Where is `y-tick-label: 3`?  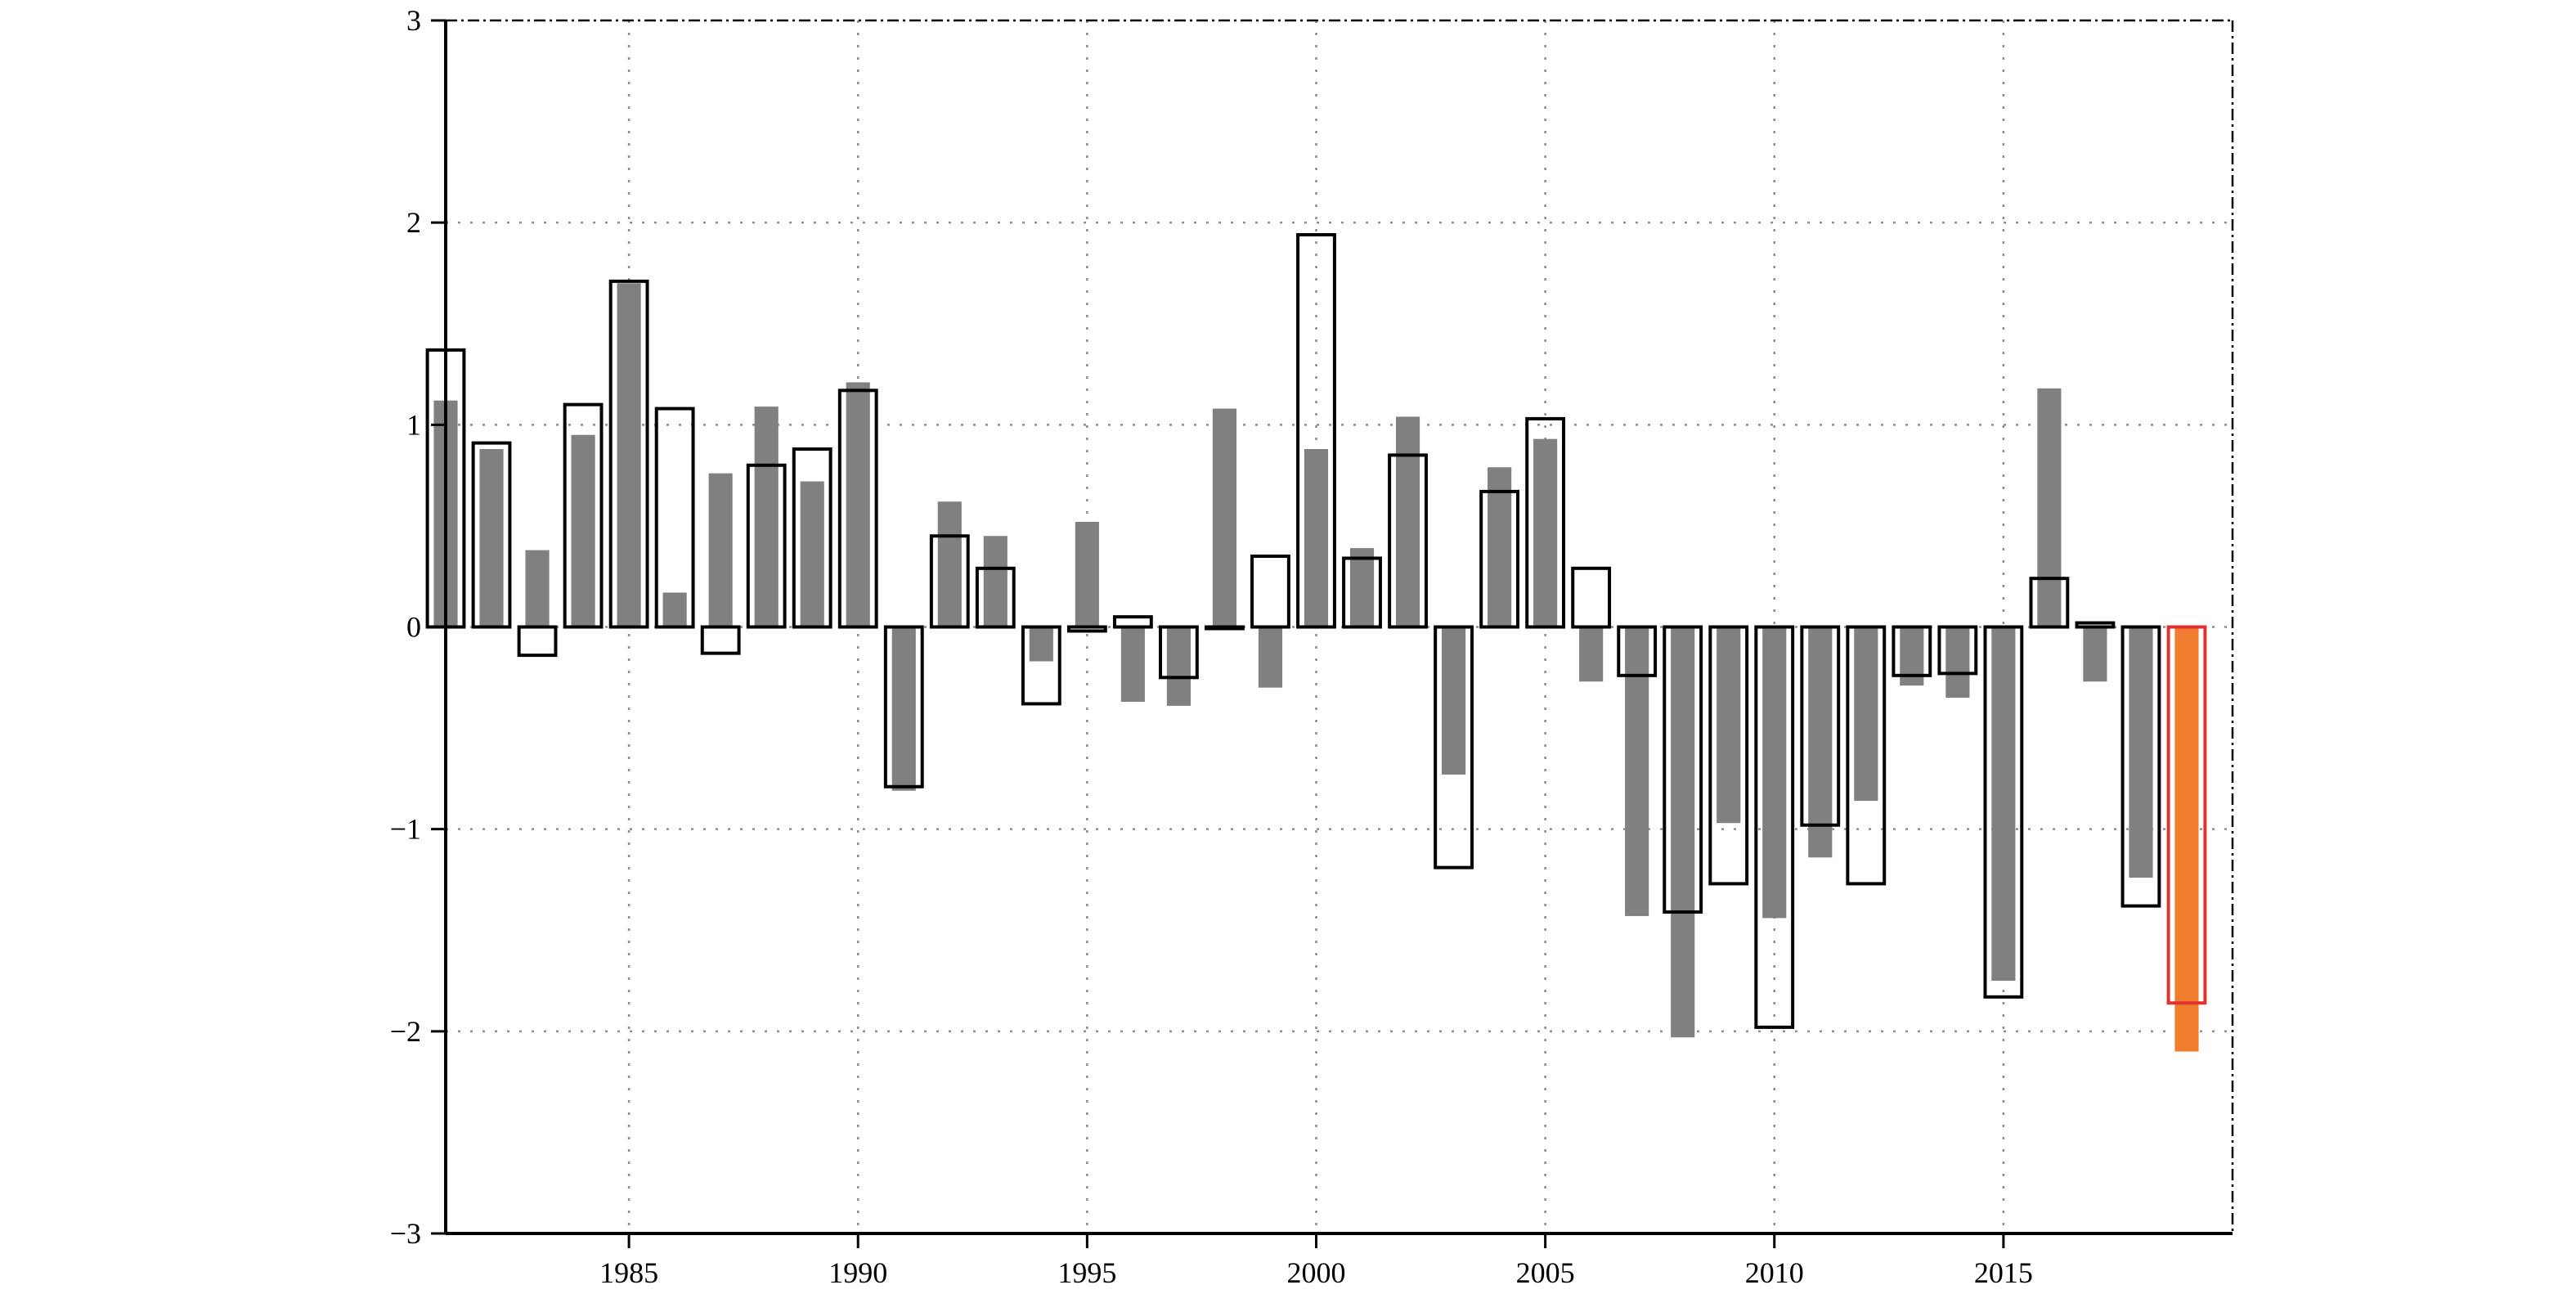
y-tick-label: 3 is located at coordinates (414, 20).